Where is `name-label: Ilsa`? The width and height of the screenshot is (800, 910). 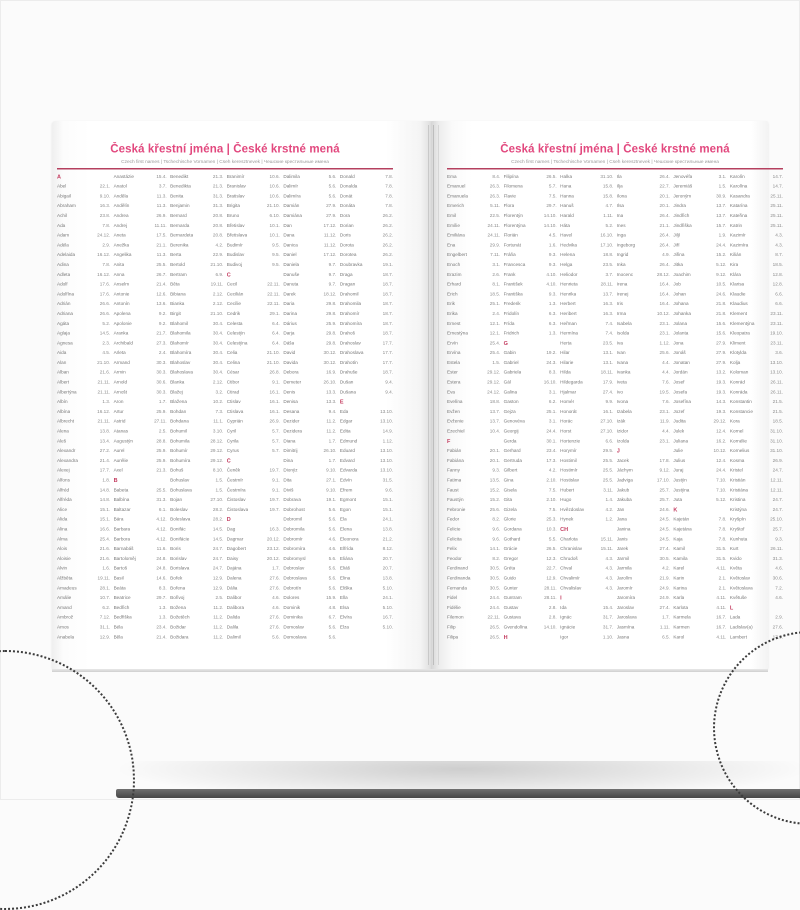
name-label: Ilsa is located at coordinates (620, 206).